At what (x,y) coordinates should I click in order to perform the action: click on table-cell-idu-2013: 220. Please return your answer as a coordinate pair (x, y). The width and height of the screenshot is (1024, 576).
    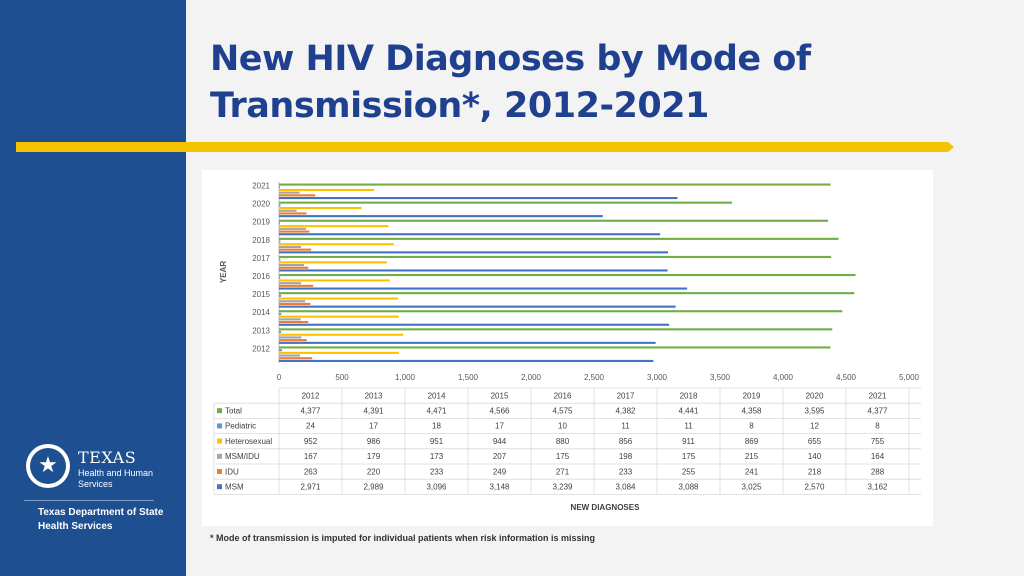
    Looking at the image, I should click on (374, 471).